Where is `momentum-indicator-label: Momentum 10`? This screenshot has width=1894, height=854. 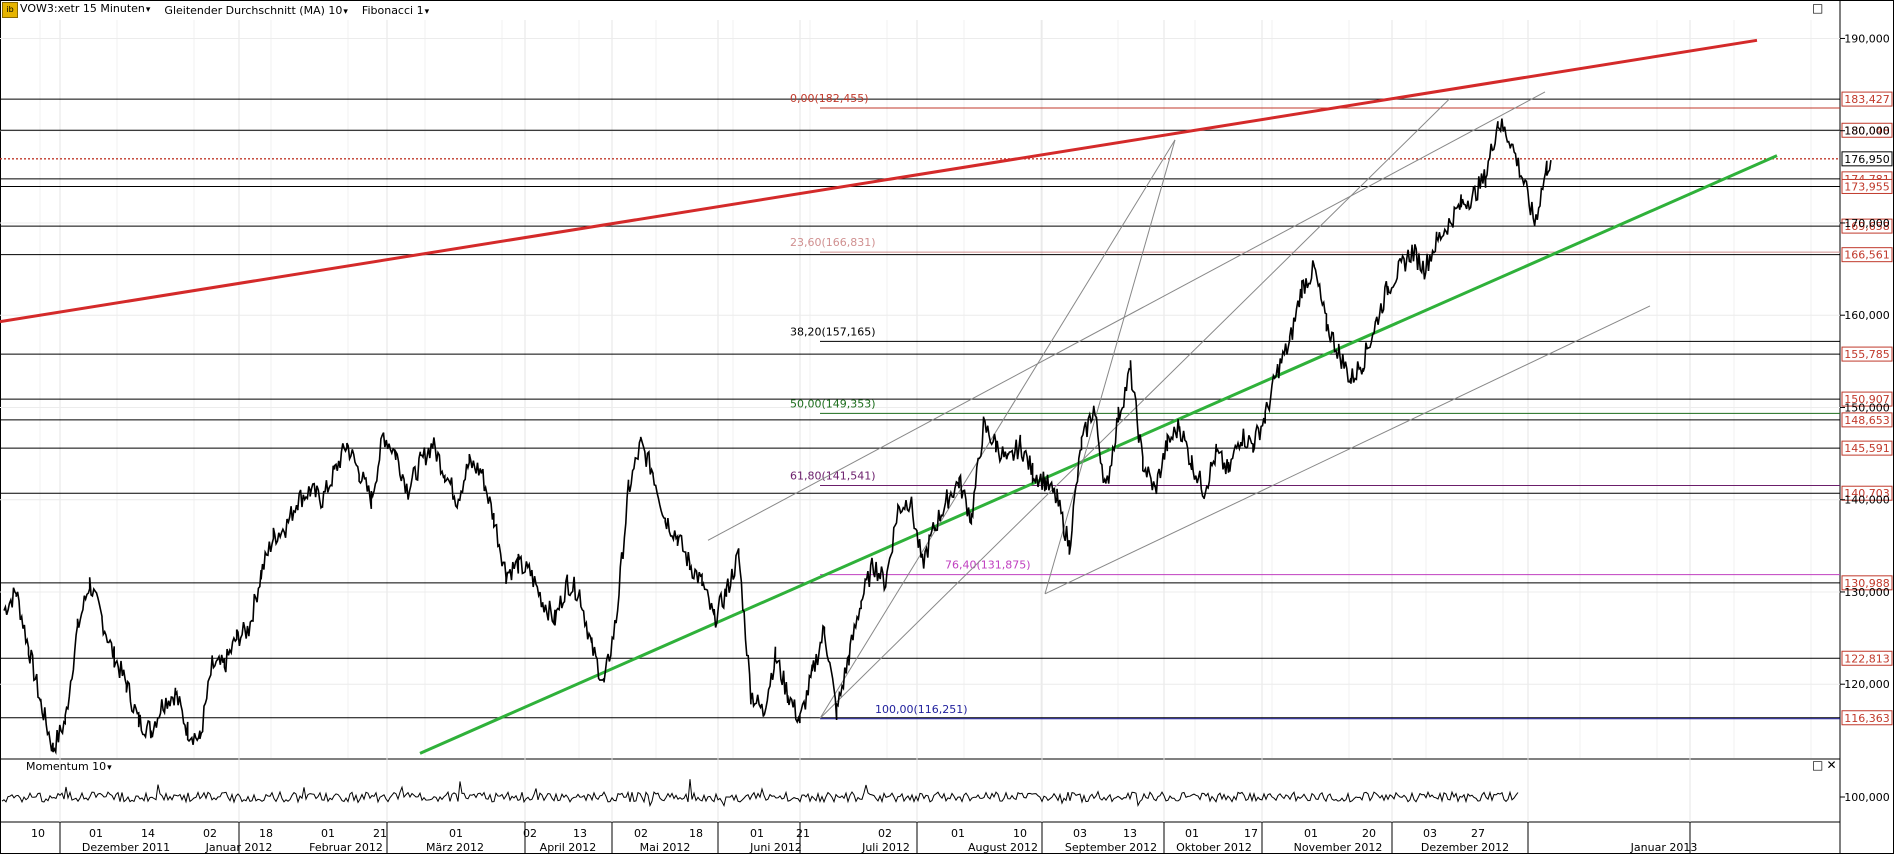
momentum-indicator-label: Momentum 10 is located at coordinates (69, 766).